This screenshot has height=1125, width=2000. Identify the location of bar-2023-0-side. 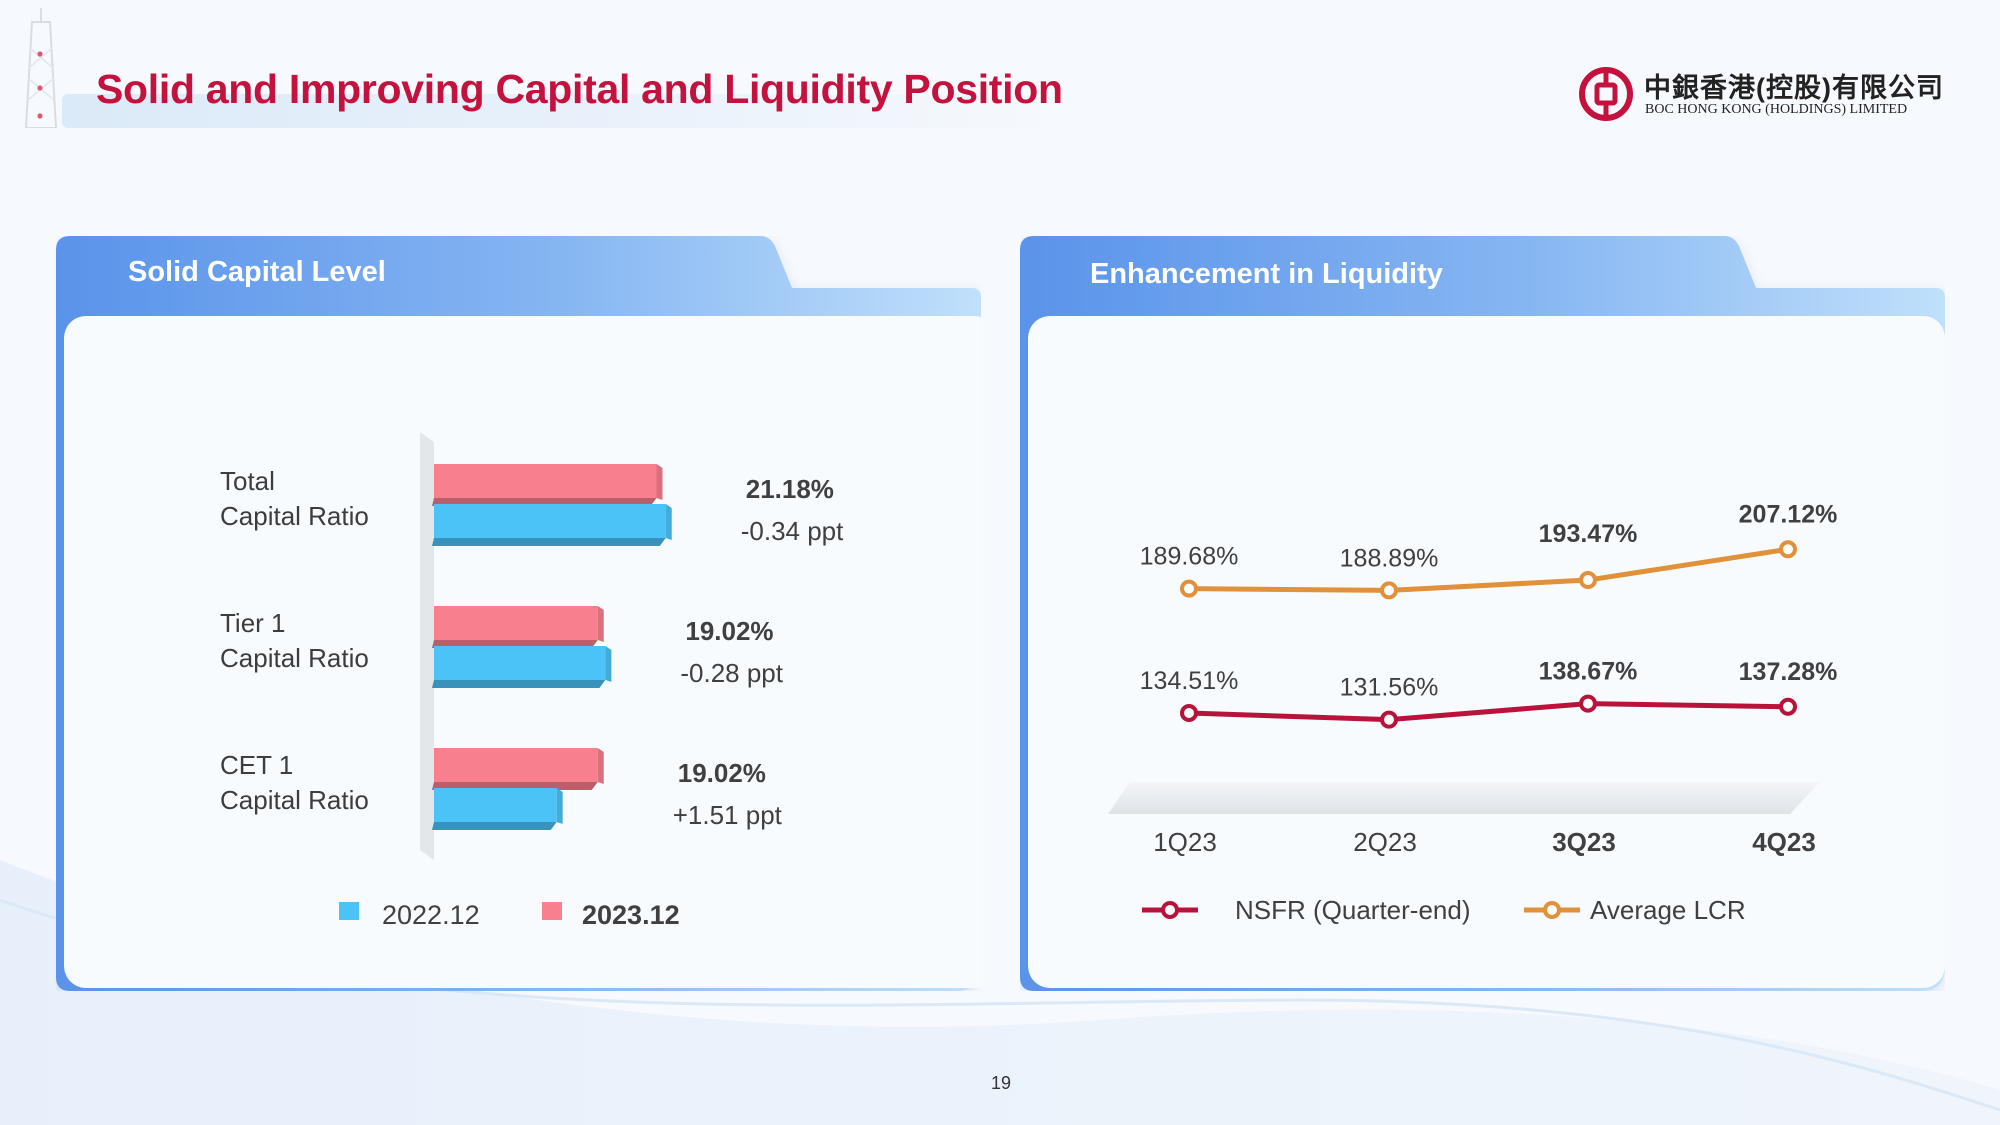
(659, 482).